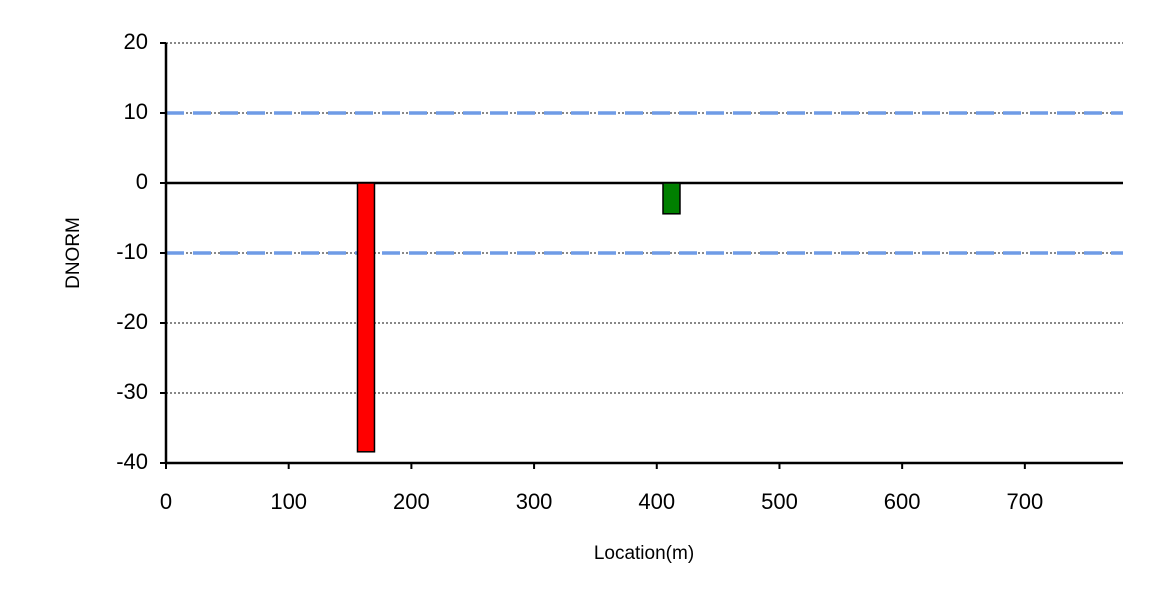 The height and width of the screenshot is (595, 1158). What do you see at coordinates (644, 553) in the screenshot?
I see `x-axis-title: Location(m)` at bounding box center [644, 553].